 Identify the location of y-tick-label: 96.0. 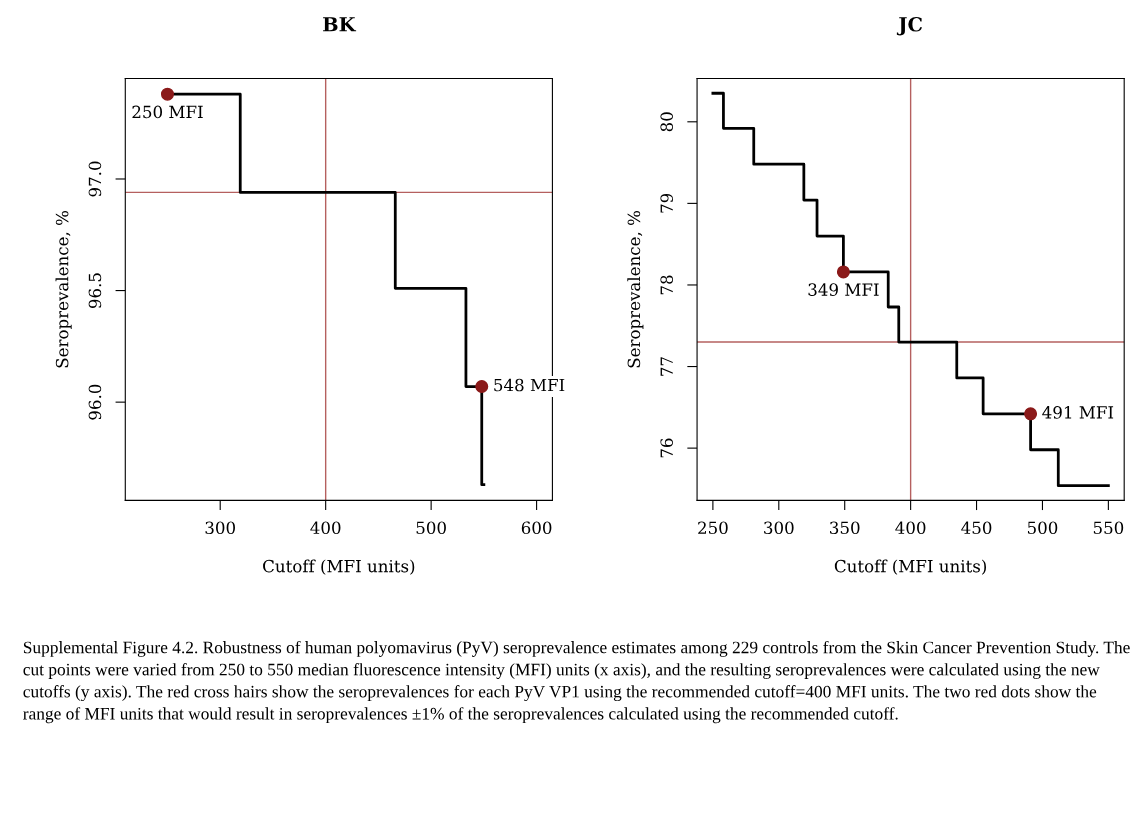
(95, 402).